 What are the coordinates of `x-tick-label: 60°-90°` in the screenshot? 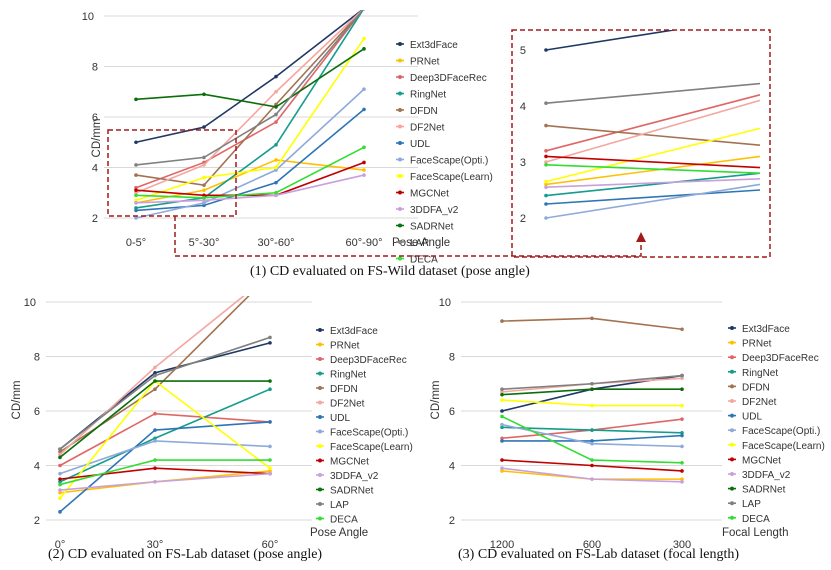 It's located at (364, 243).